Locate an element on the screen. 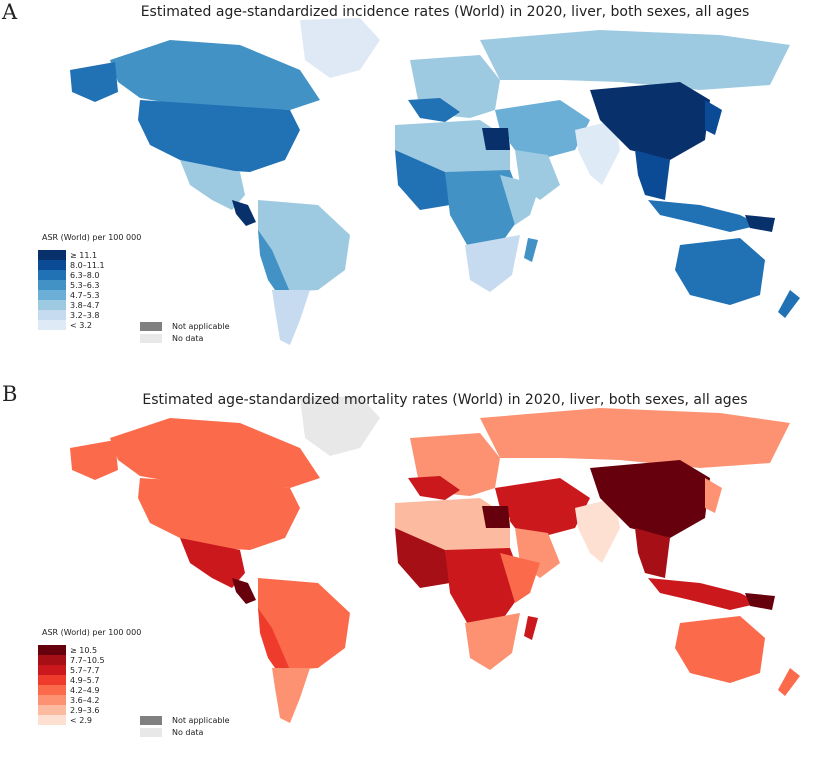 This screenshot has width=831, height=757. legend-label: 4.7–5.3 is located at coordinates (85, 295).